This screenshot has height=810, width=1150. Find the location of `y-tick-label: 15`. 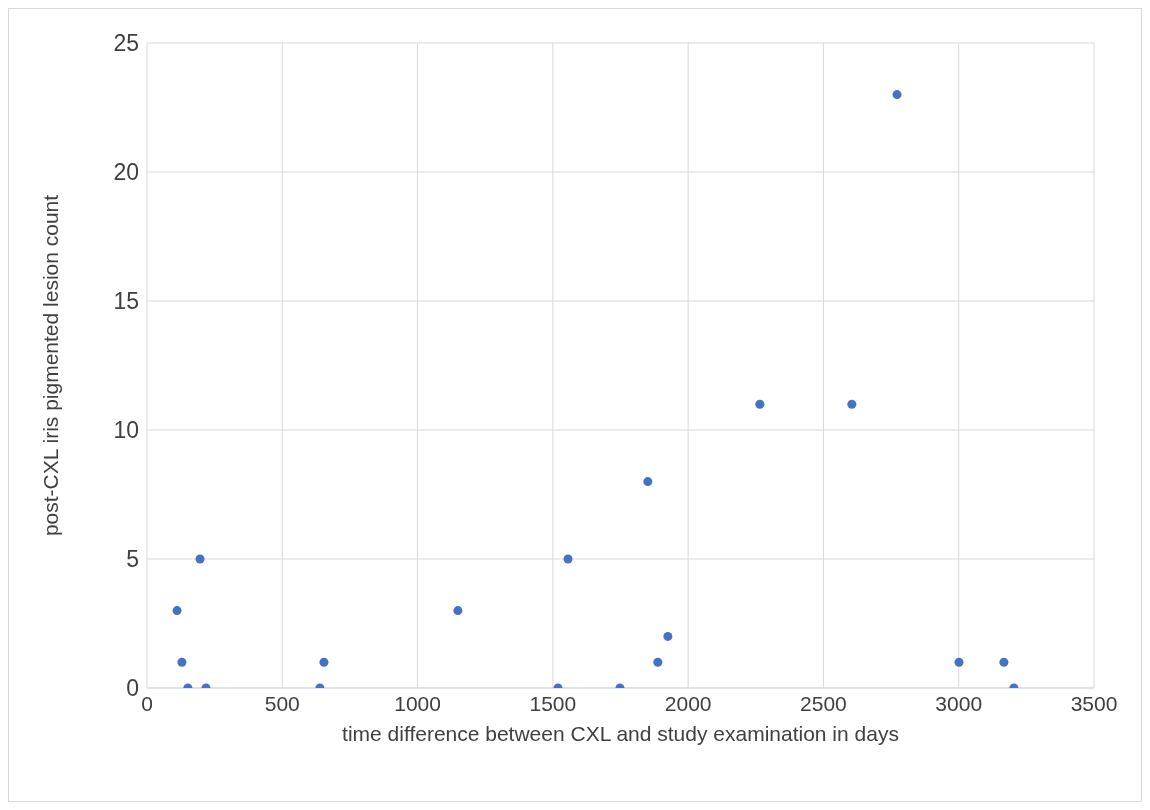

y-tick-label: 15 is located at coordinates (126, 301).